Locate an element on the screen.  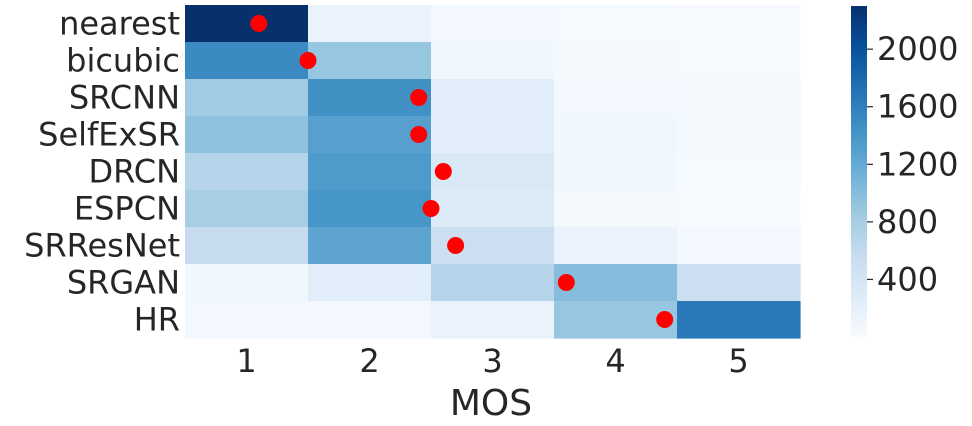
colorbar is located at coordinates (859, 171).